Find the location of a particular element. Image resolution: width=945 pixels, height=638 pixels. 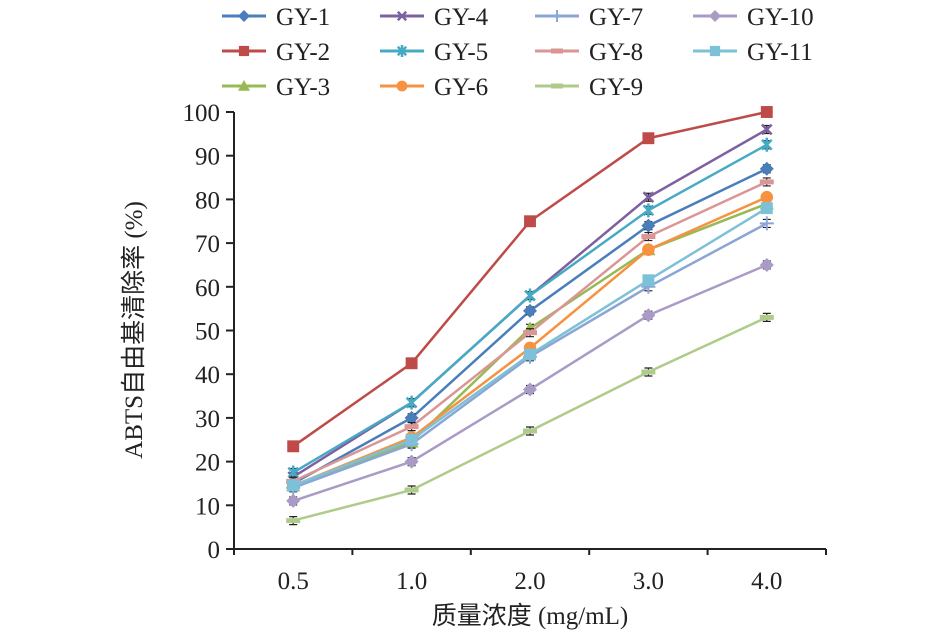

x-ticks: 0.5 1.0 2.0 3.0 4.0 is located at coordinates (530, 572).